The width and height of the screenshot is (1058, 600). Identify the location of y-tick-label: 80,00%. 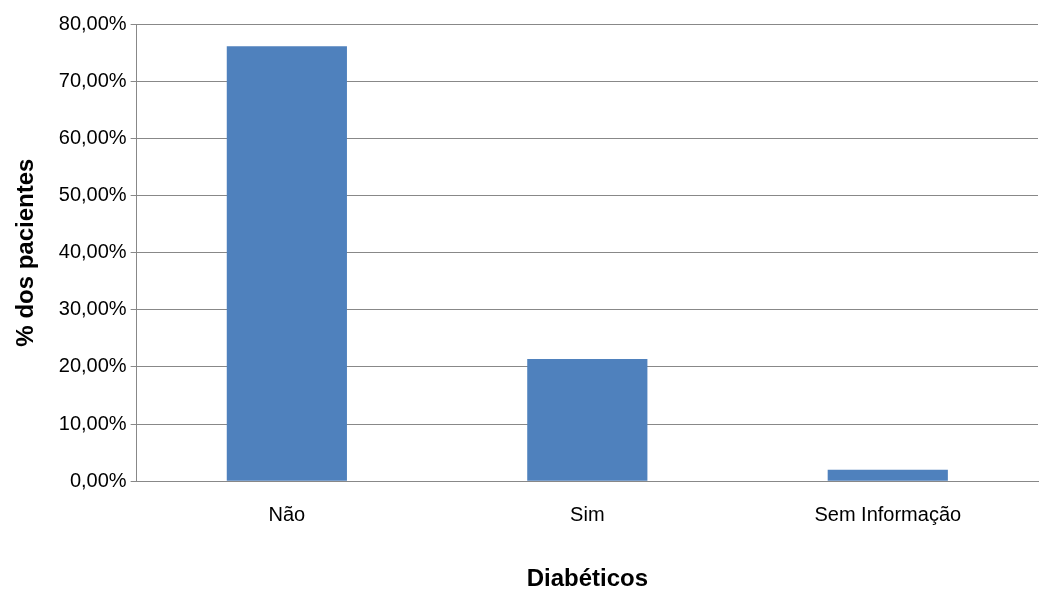
(92, 22).